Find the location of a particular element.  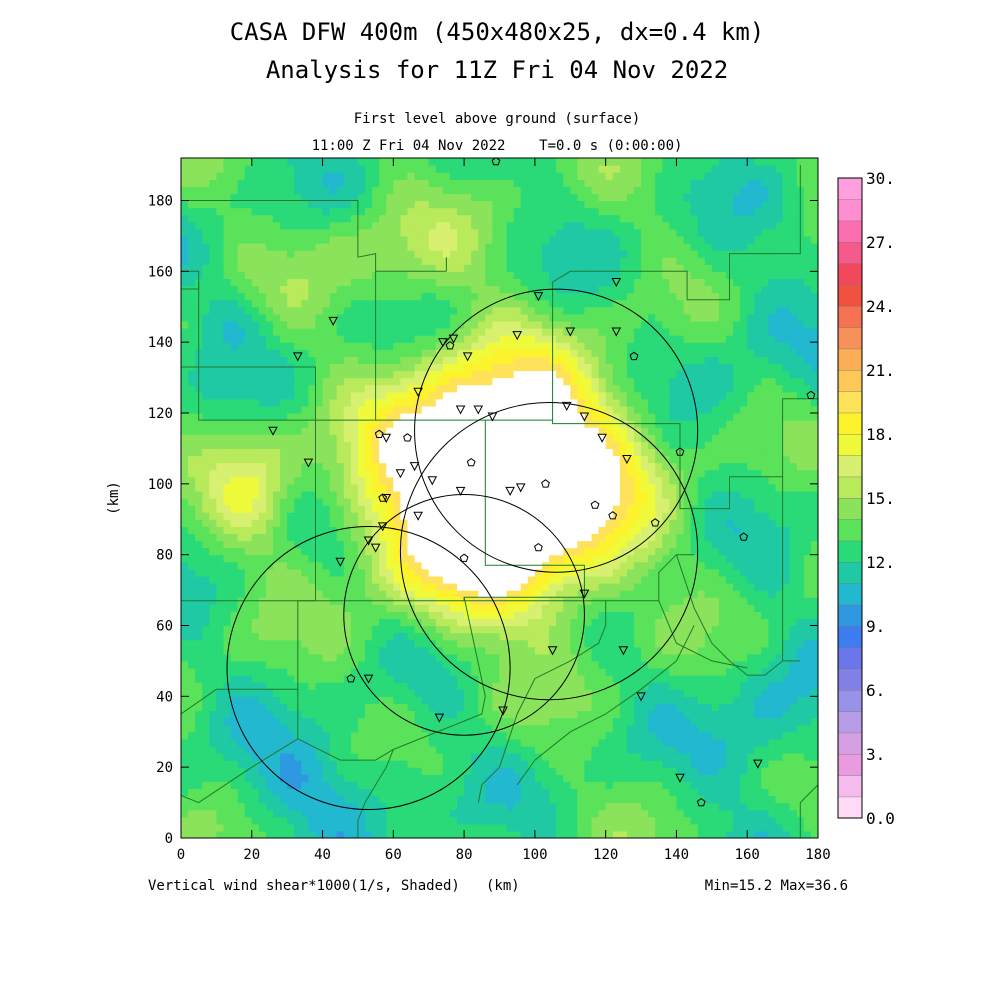

y-tick-label: 20 is located at coordinates (164, 768).